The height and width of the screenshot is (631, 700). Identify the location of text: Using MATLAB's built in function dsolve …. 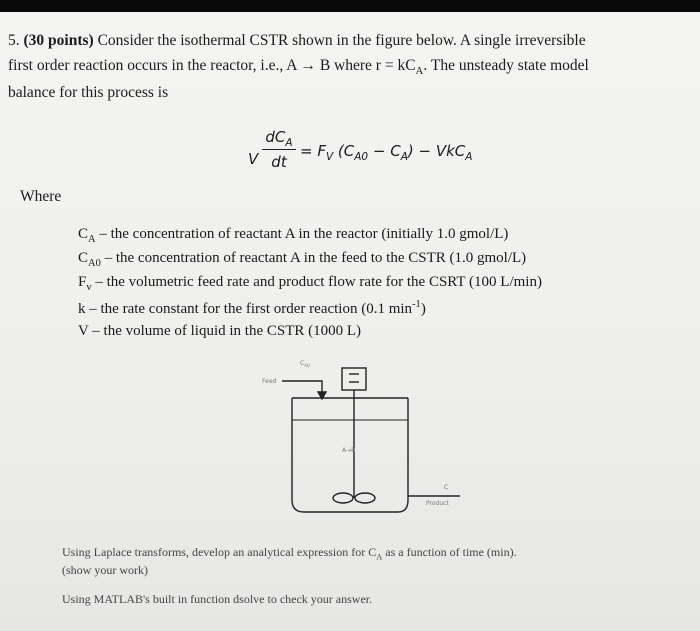
(217, 599).